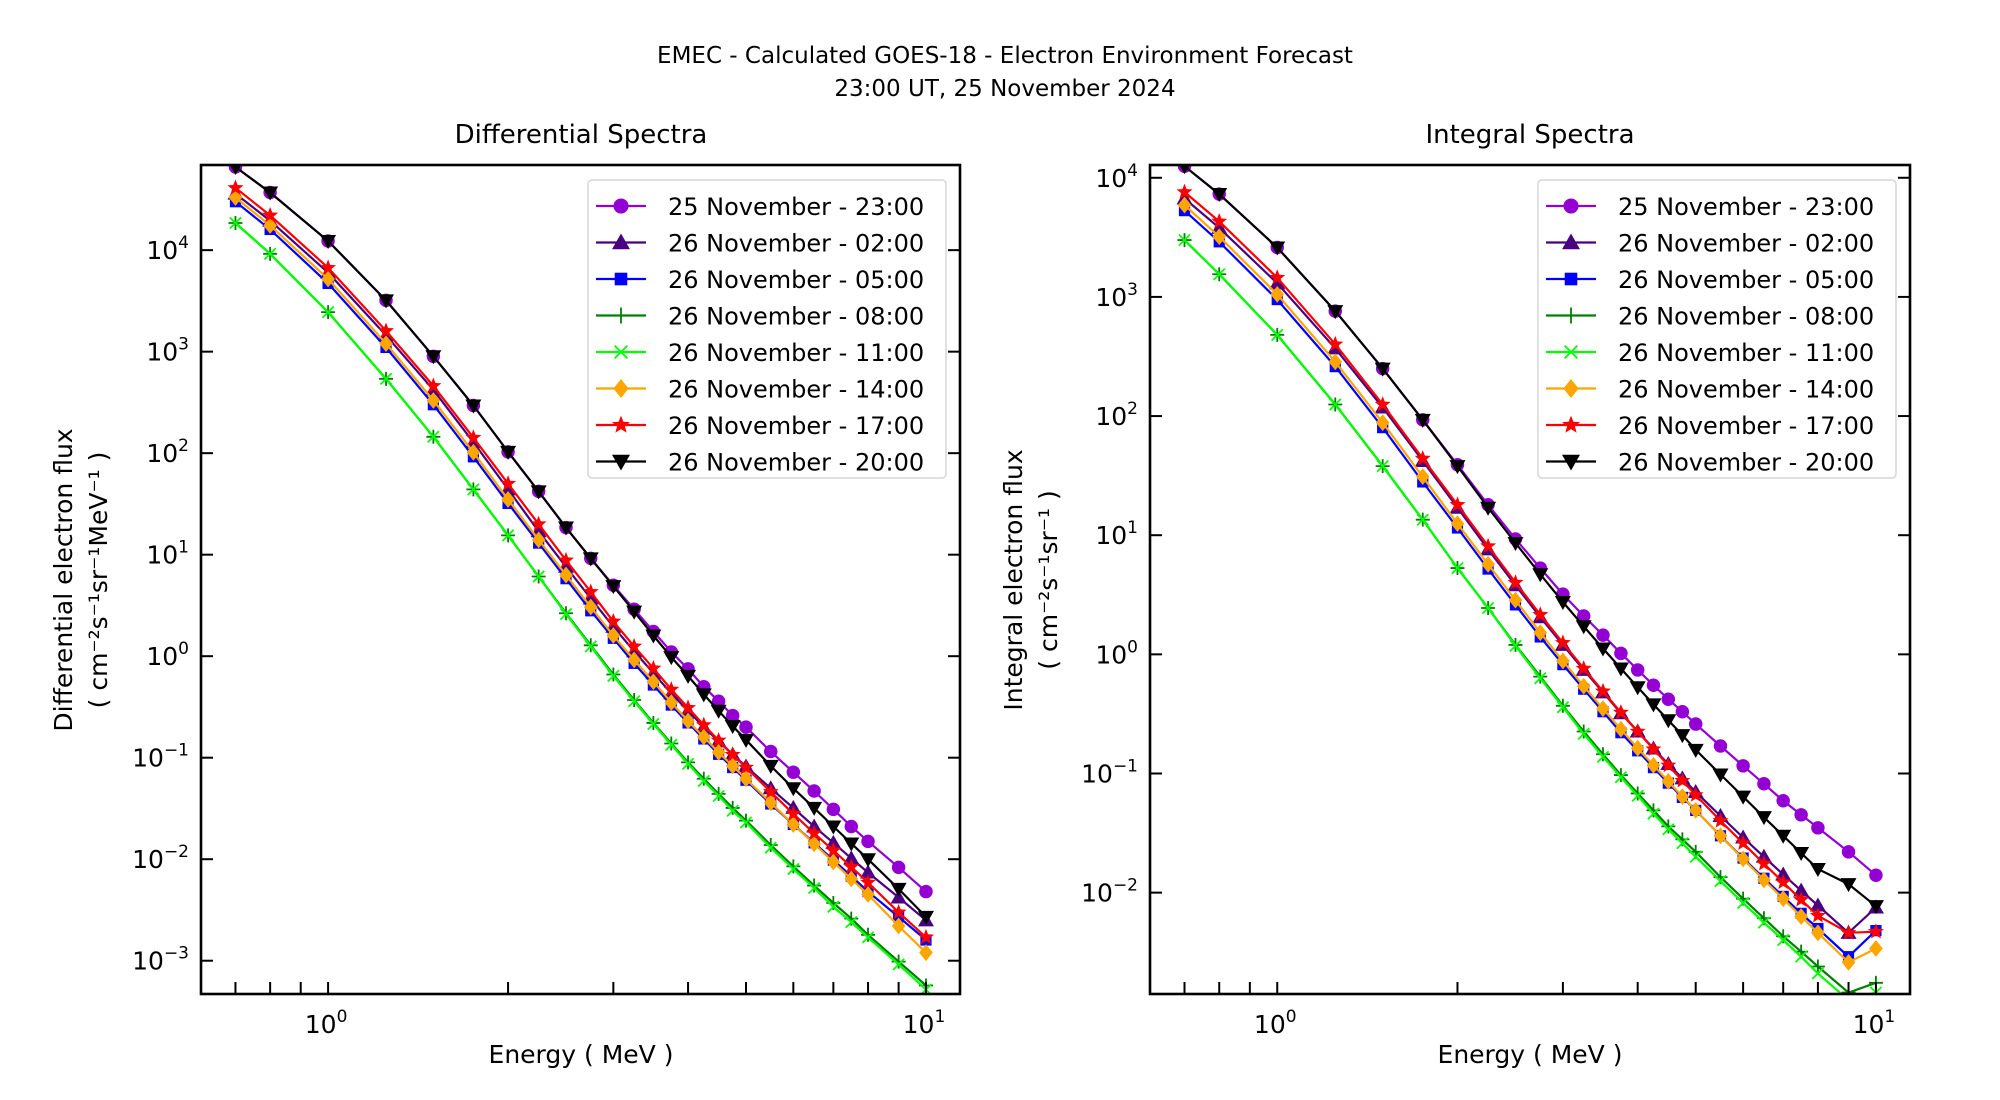  What do you see at coordinates (160, 960) in the screenshot?
I see `differential-y-tick-label: 10−3` at bounding box center [160, 960].